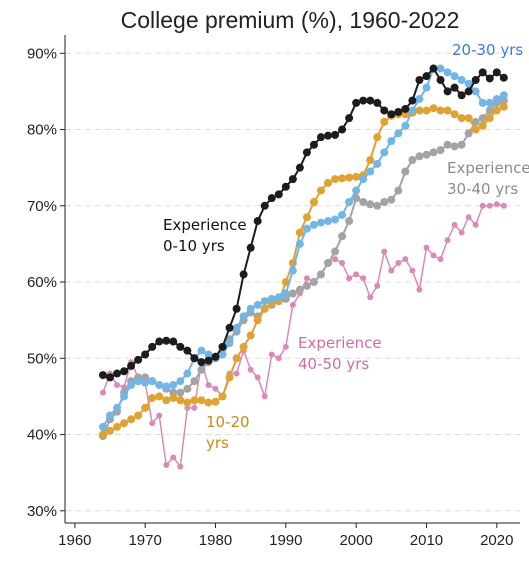 Image resolution: width=529 pixels, height=563 pixels. I want to click on y-tick-label: 60%, so click(42, 282).